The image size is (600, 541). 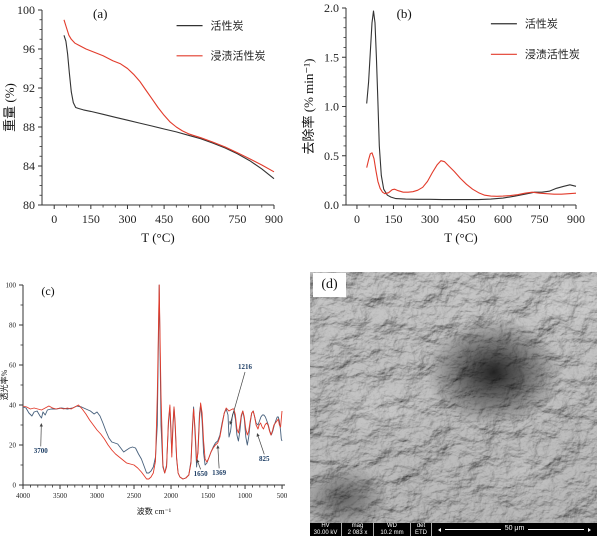 I want to click on y-axis-label: 去除率 (% min⁻¹), so click(x=308, y=107).